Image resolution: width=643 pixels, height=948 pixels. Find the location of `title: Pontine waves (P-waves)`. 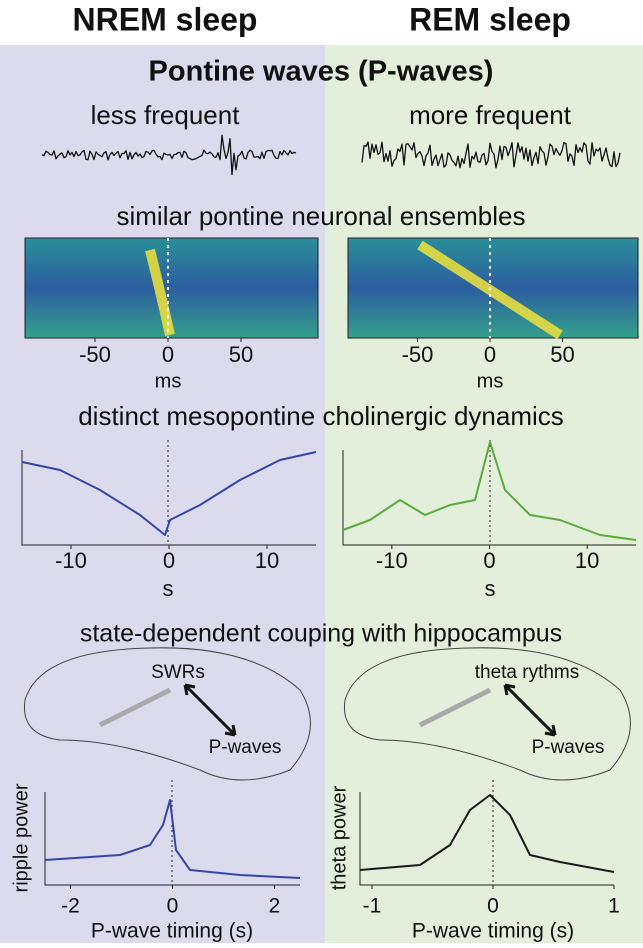

title: Pontine waves (P-waves) is located at coordinates (321, 72).